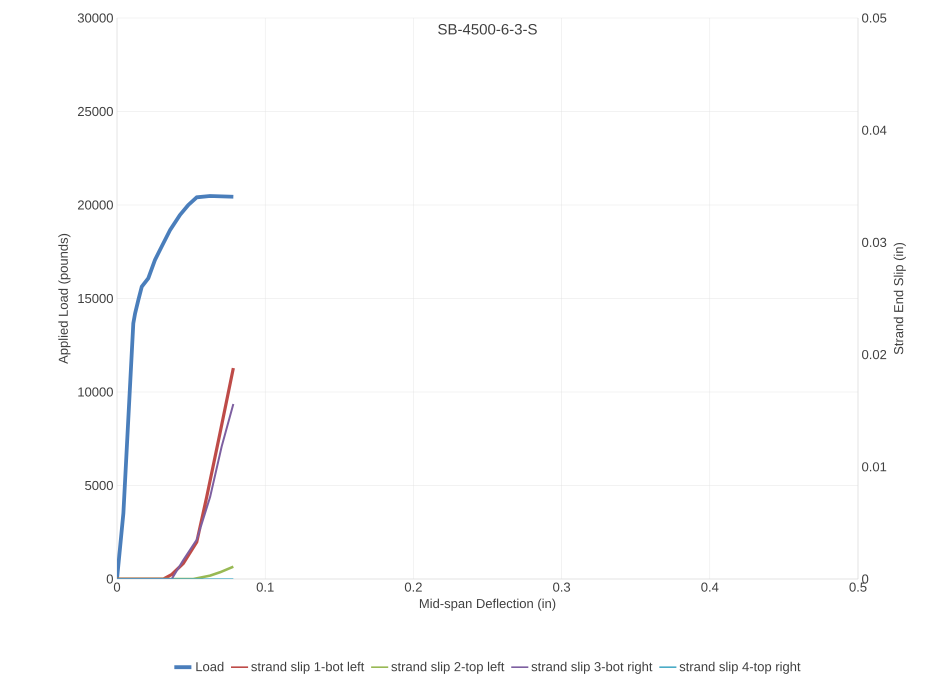 This screenshot has height=693, width=952. Describe the element at coordinates (591, 668) in the screenshot. I see `legend-label: strand slip 3-bot right` at that location.